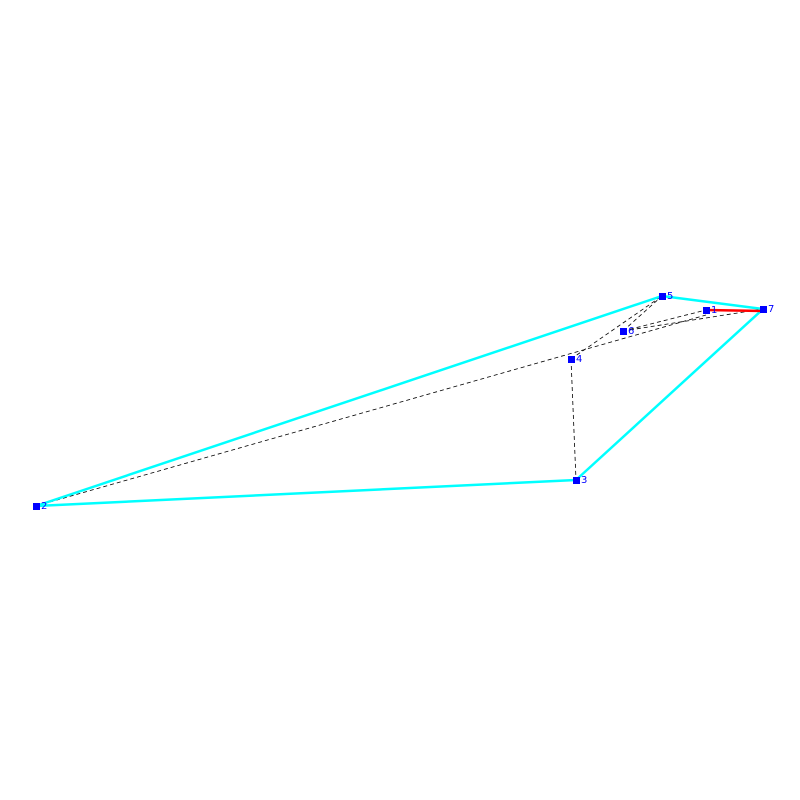  What do you see at coordinates (734, 310) in the screenshot?
I see `highlight-edge` at bounding box center [734, 310].